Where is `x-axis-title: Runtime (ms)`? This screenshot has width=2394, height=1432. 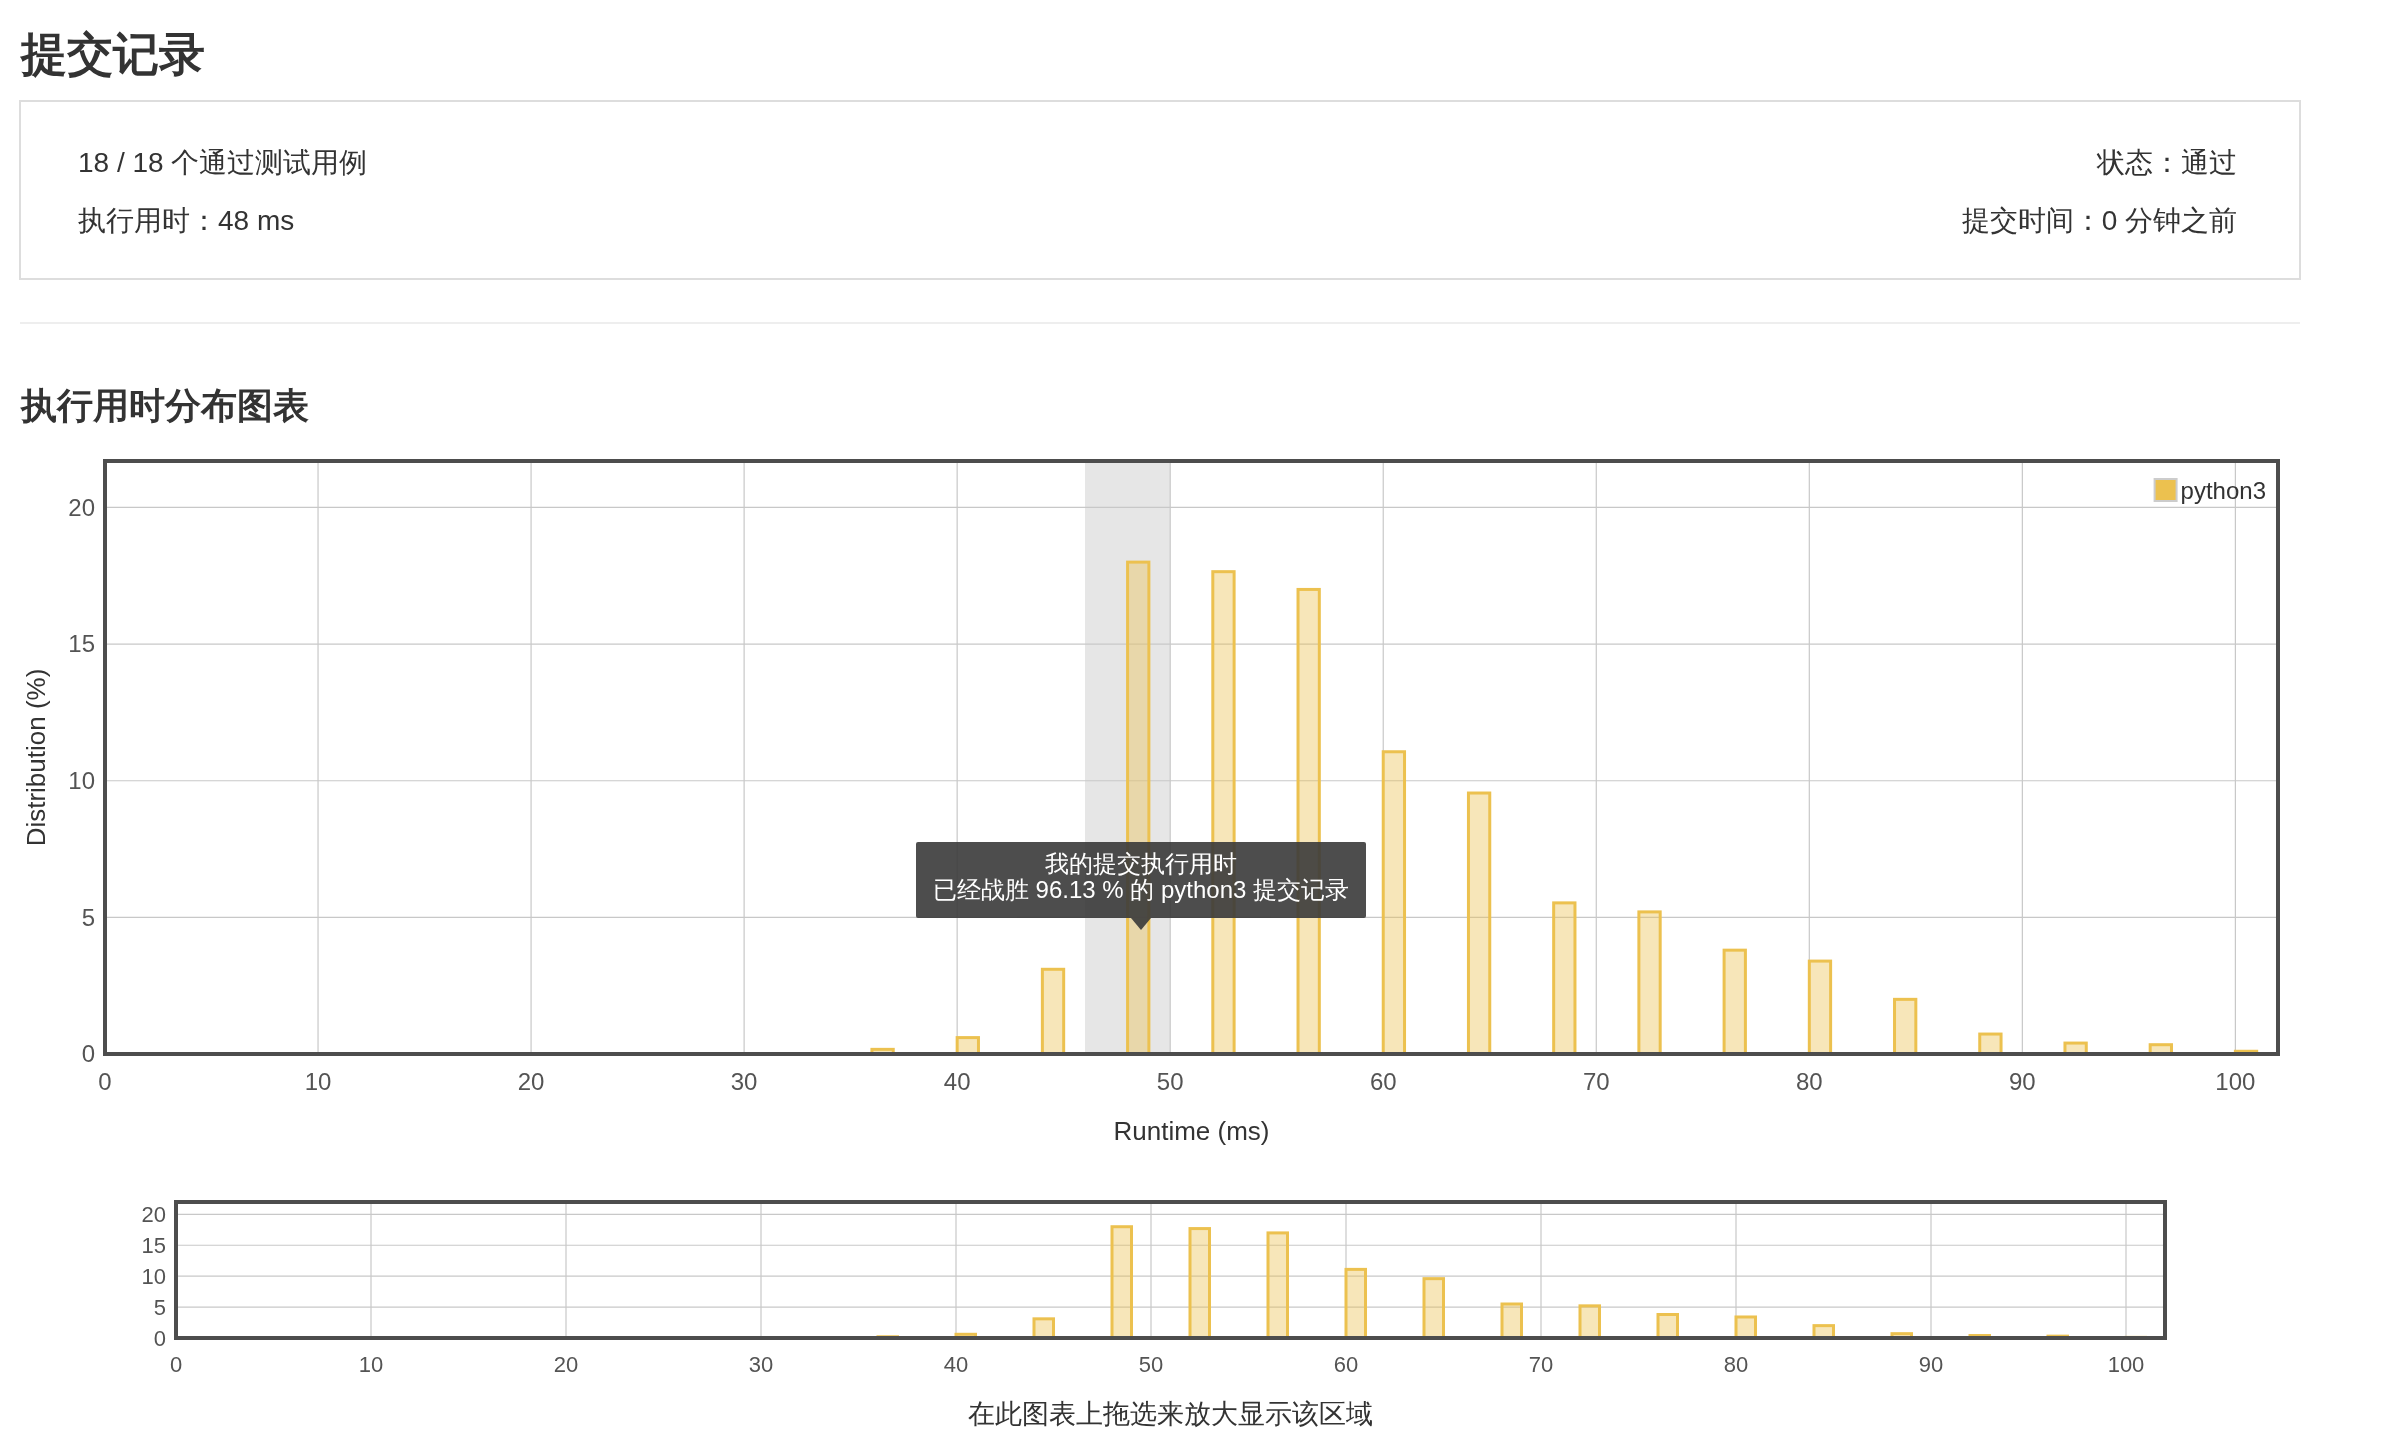 x-axis-title: Runtime (ms) is located at coordinates (1191, 1131).